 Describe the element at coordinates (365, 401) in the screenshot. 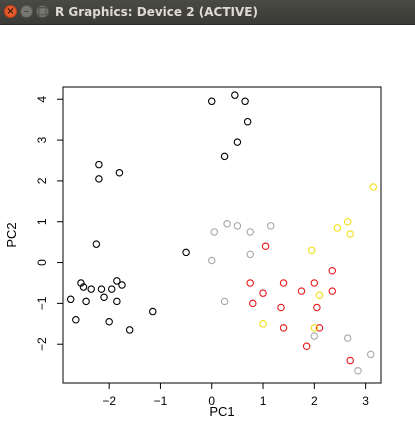

I see `x-tick-label: 3` at that location.